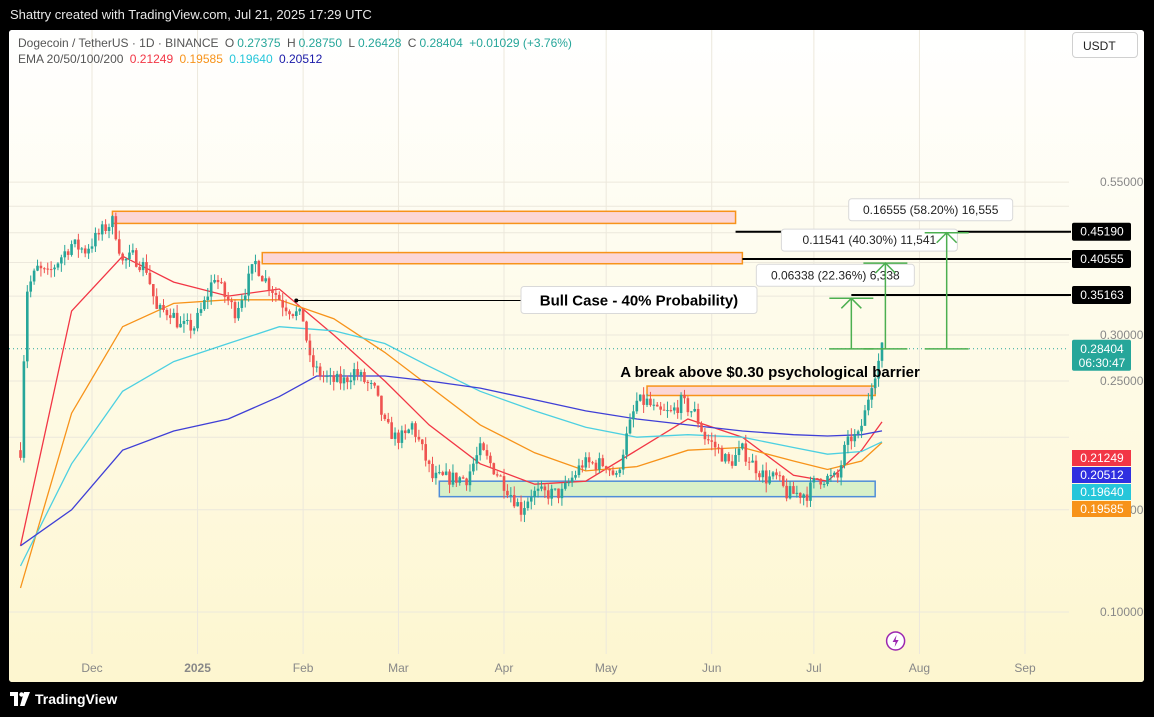  What do you see at coordinates (63, 699) in the screenshot?
I see `tradingview-logo: TradingView` at bounding box center [63, 699].